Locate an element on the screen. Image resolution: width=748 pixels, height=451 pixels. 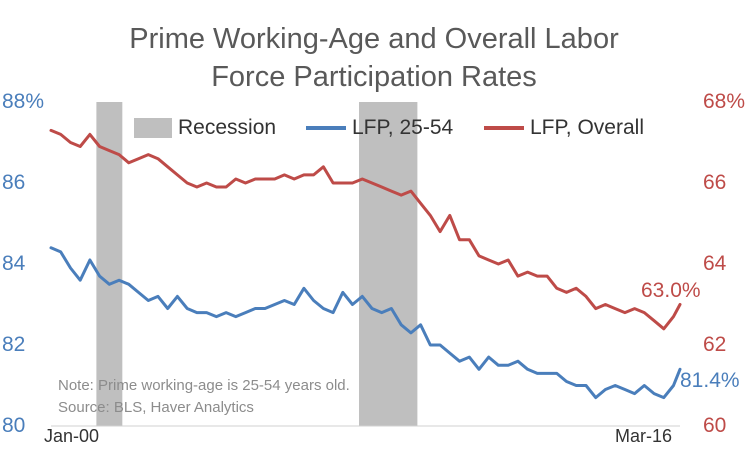
chart-source: Source: BLS, Haver Analytics is located at coordinates (156, 407).